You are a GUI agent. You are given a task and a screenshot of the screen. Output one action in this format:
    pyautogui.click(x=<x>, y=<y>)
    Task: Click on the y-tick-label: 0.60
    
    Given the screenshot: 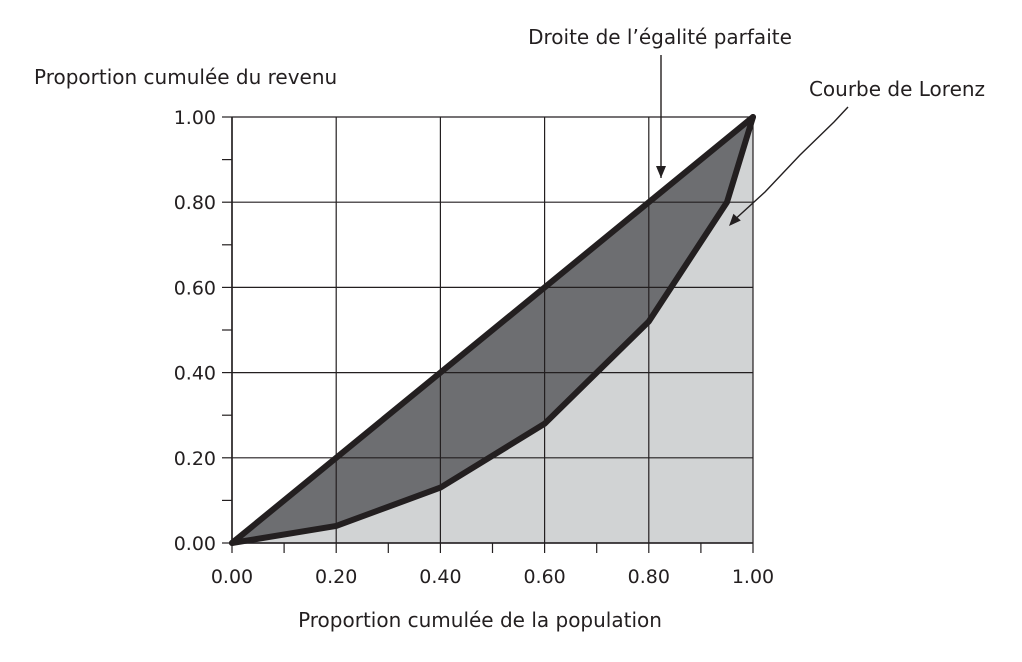 What is the action you would take?
    pyautogui.click(x=195, y=288)
    